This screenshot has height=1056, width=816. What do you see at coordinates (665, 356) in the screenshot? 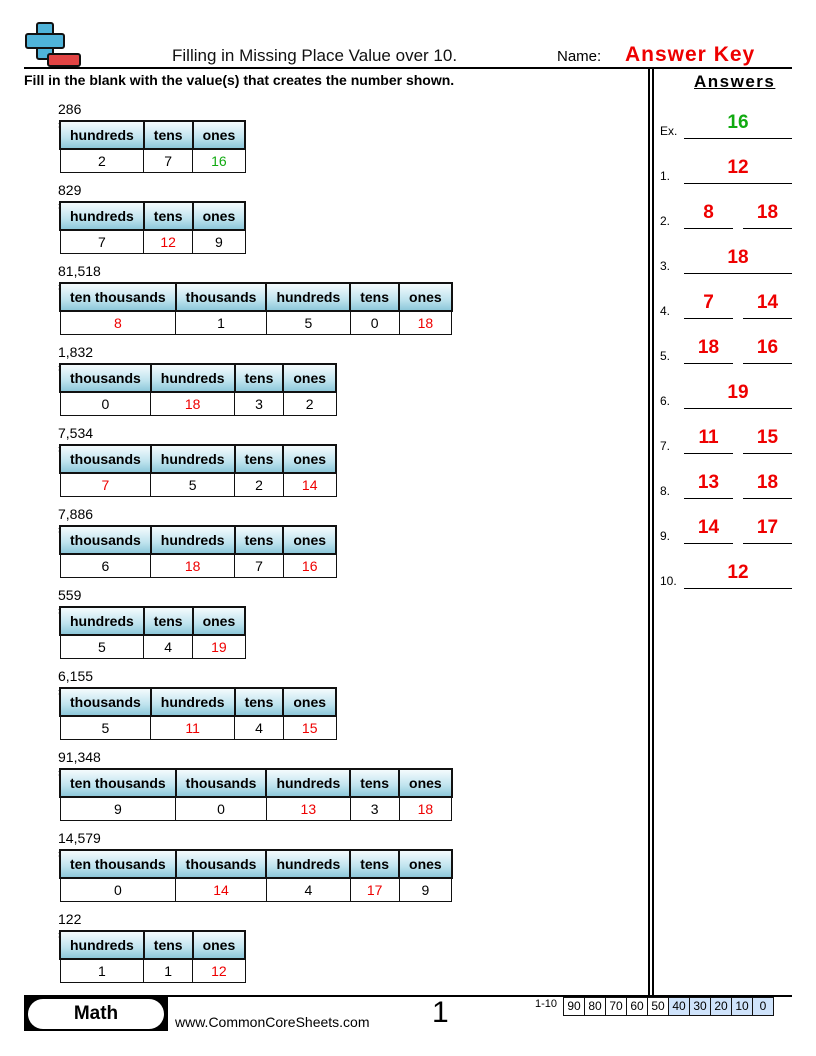
I see `answer-label: 5.` at bounding box center [665, 356].